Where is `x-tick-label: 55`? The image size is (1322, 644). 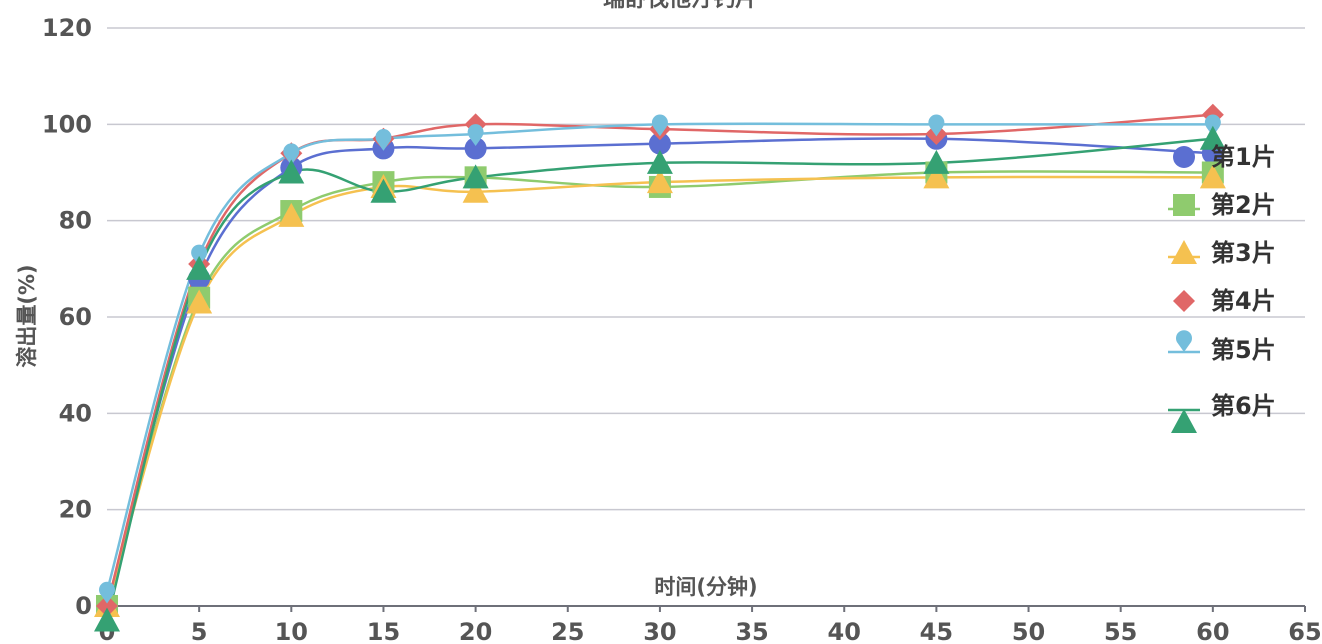
x-tick-label: 55 is located at coordinates (1120, 631).